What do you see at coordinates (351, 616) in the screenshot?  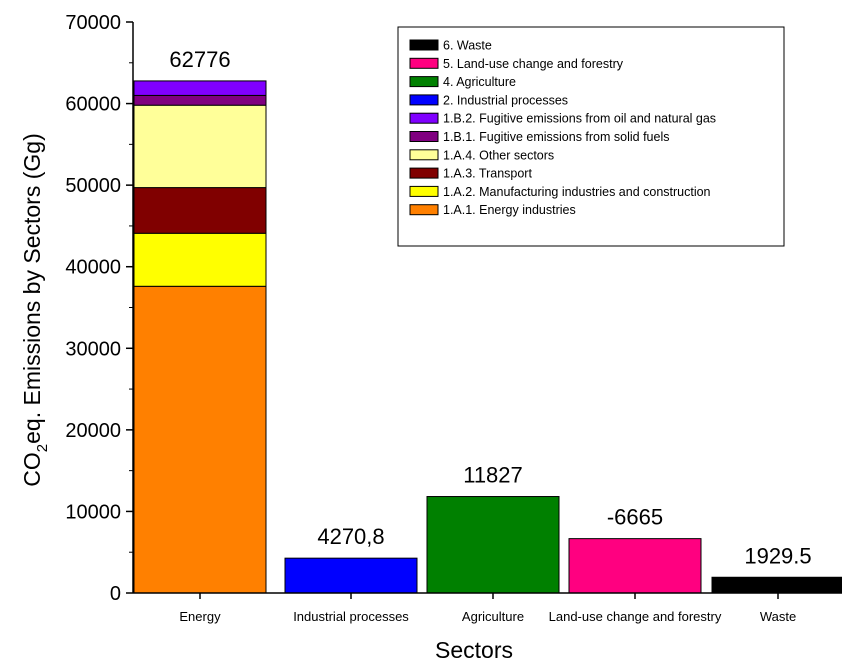 I see `x-tick-label: Industrial processes` at bounding box center [351, 616].